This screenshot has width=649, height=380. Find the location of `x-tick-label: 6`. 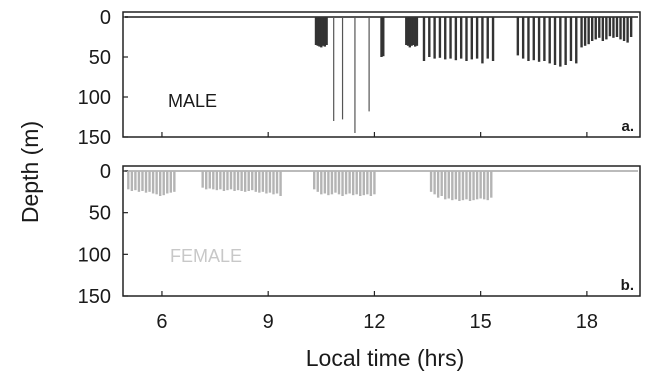

x-tick-label: 6 is located at coordinates (161, 322).